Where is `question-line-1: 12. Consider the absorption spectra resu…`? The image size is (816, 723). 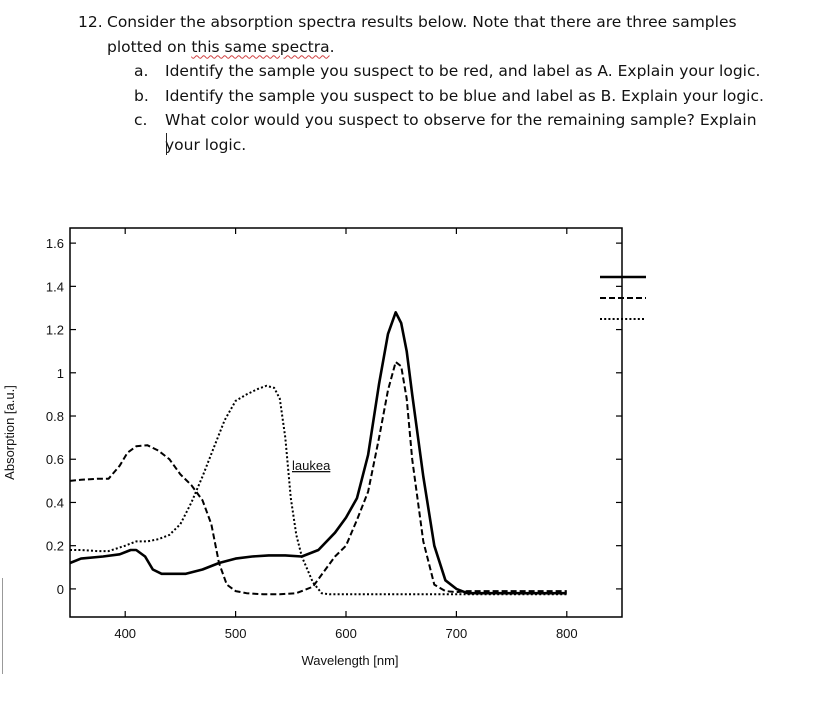 question-line-1: 12. Consider the absorption spectra resu… is located at coordinates (443, 22).